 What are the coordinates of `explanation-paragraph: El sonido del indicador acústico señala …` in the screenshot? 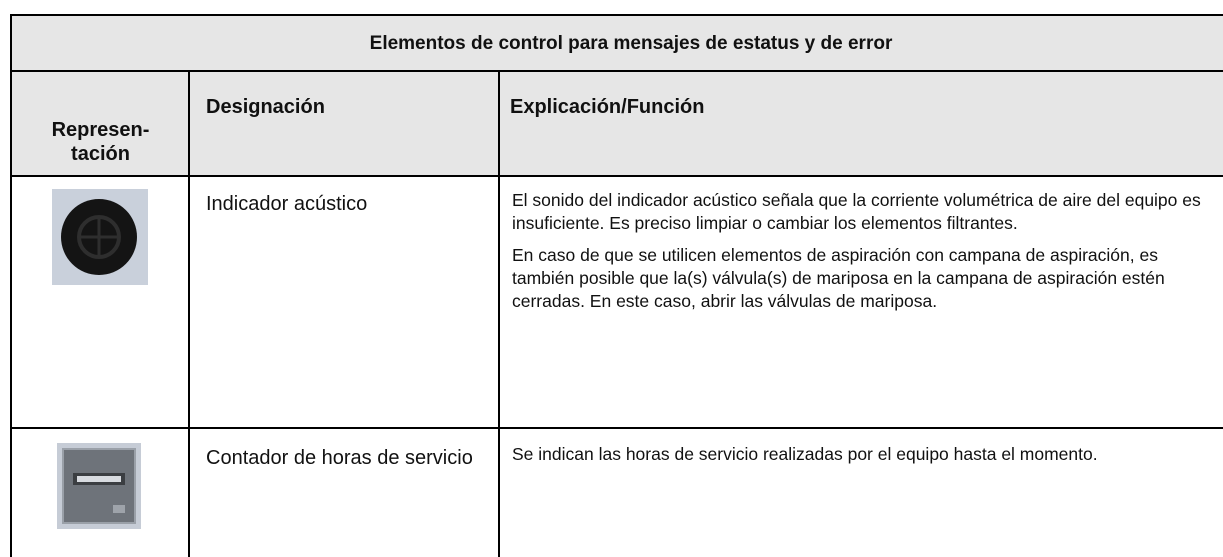 It's located at (856, 211).